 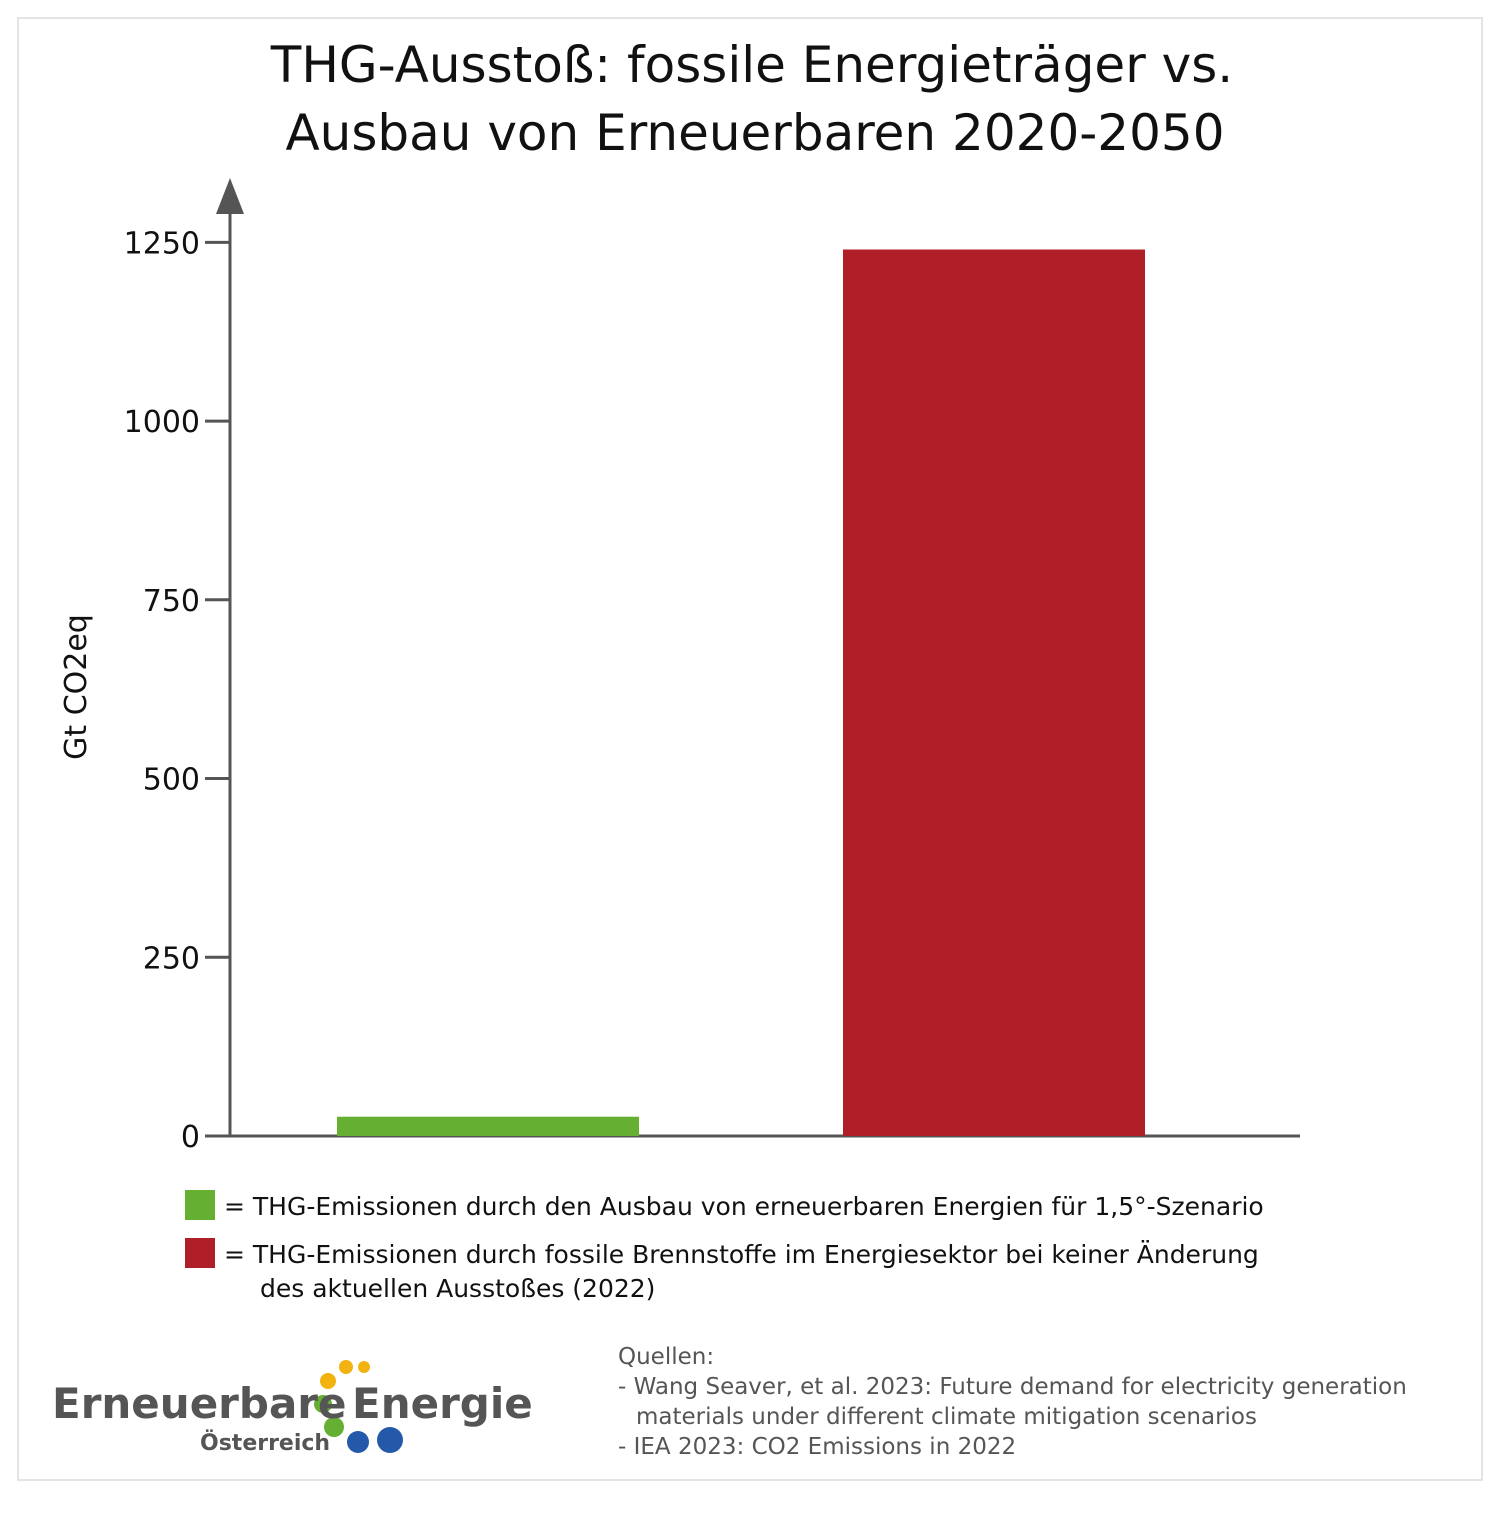 I want to click on logo-text: Energie, so click(x=442, y=1403).